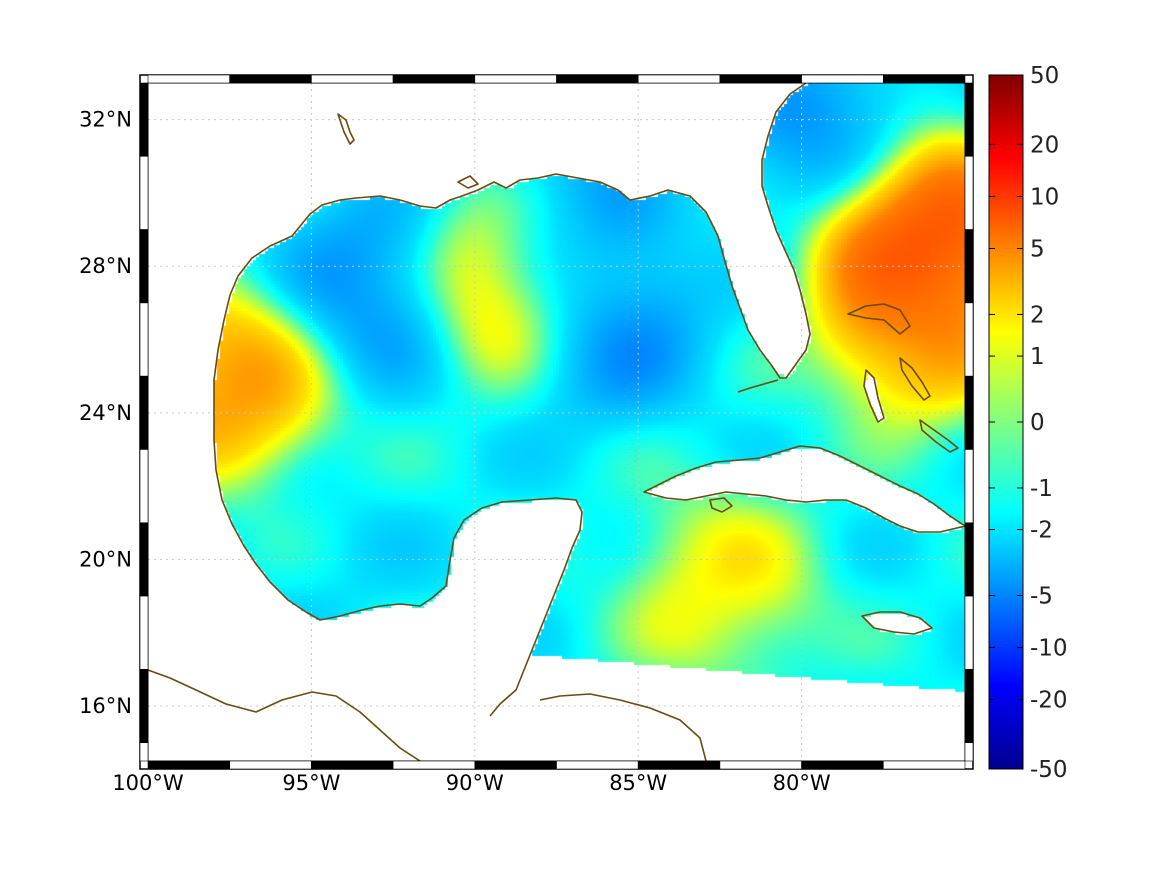 The image size is (1167, 875). I want to click on colorbar-label-7: -1, so click(1041, 489).